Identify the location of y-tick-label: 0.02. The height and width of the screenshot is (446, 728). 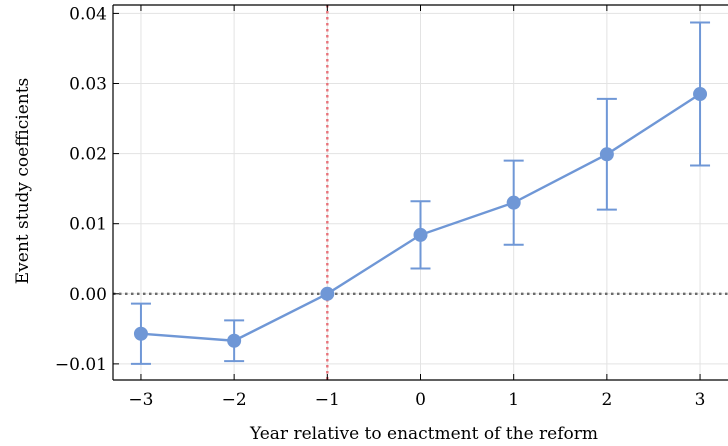
(88, 155).